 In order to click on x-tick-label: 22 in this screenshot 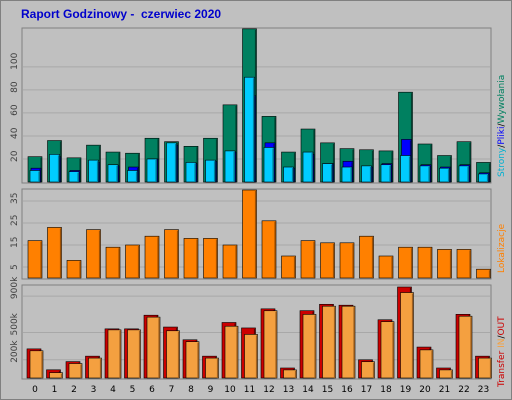, I will do `click(463, 390)`.